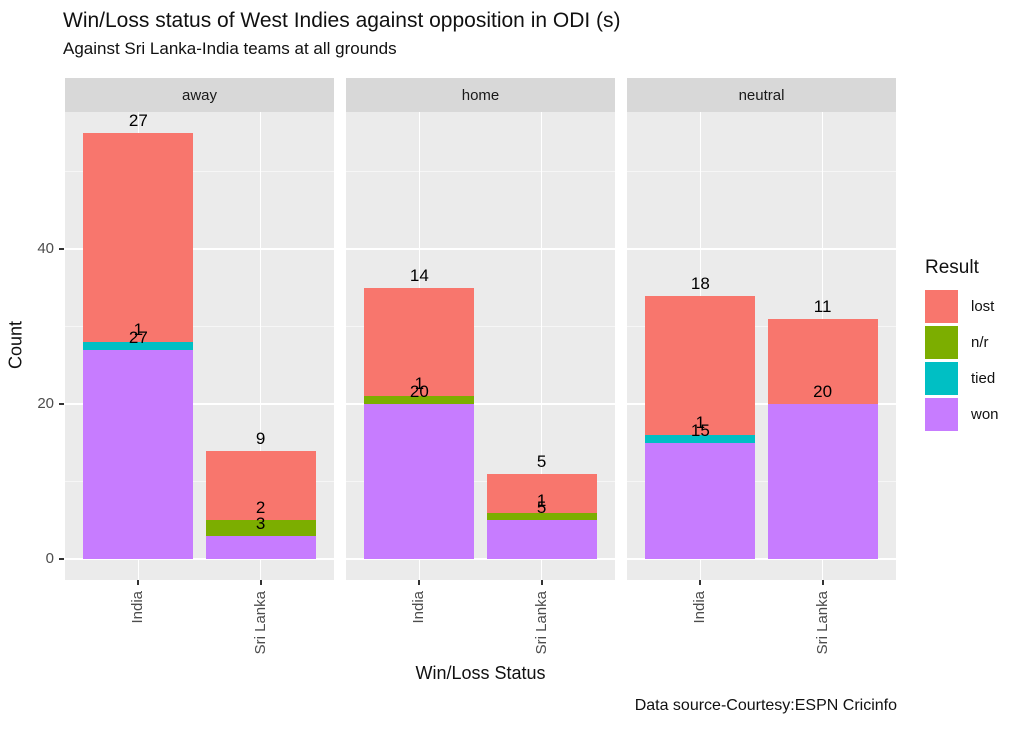  I want to click on legend-entries: lost n/r tied won, so click(962, 360).